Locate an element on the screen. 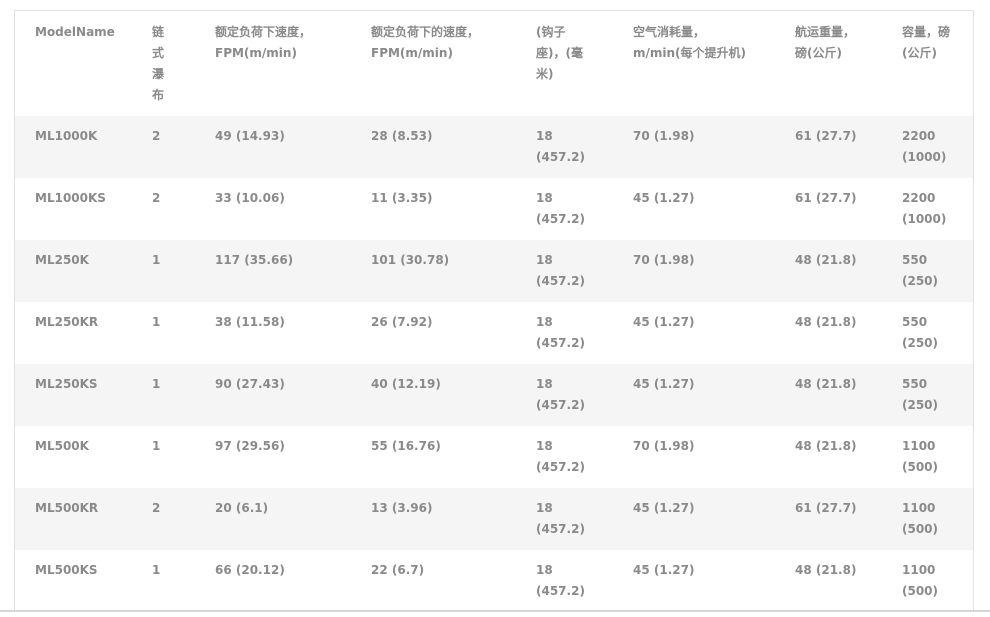  header-text: 布 is located at coordinates (158, 95).